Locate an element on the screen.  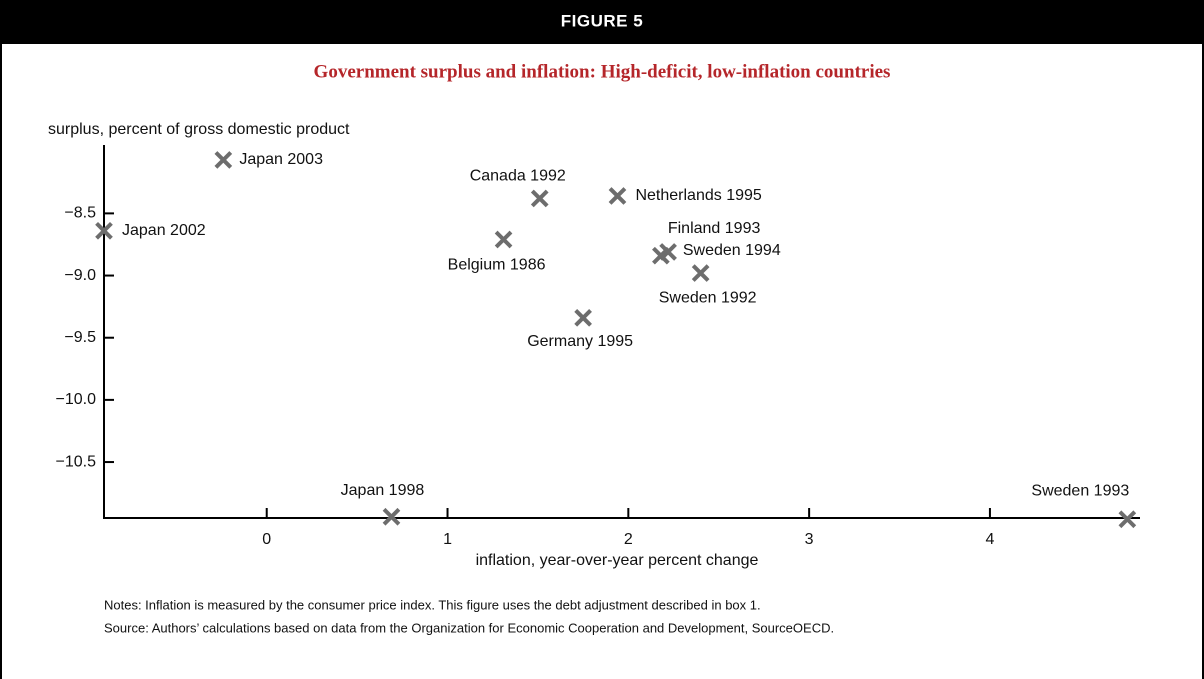
x-tick-label: 3 is located at coordinates (809, 539).